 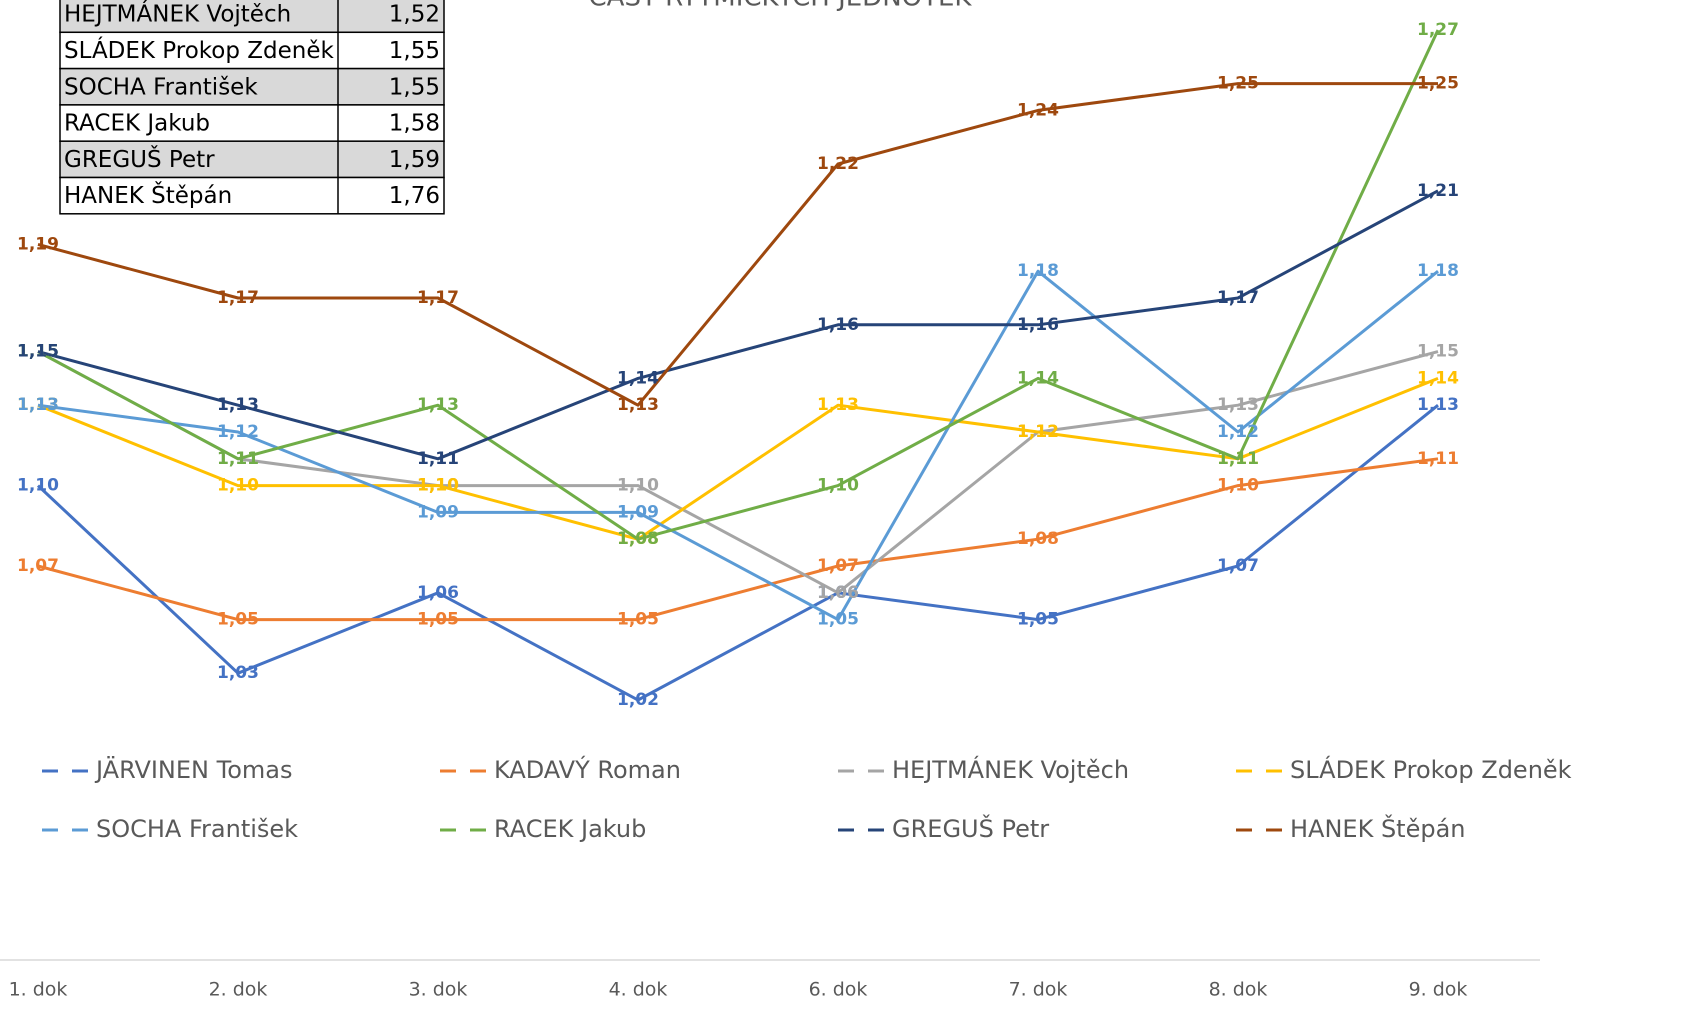 I want to click on legend-label: HEJTMÁNEK Vojtěch, so click(x=1010, y=769).